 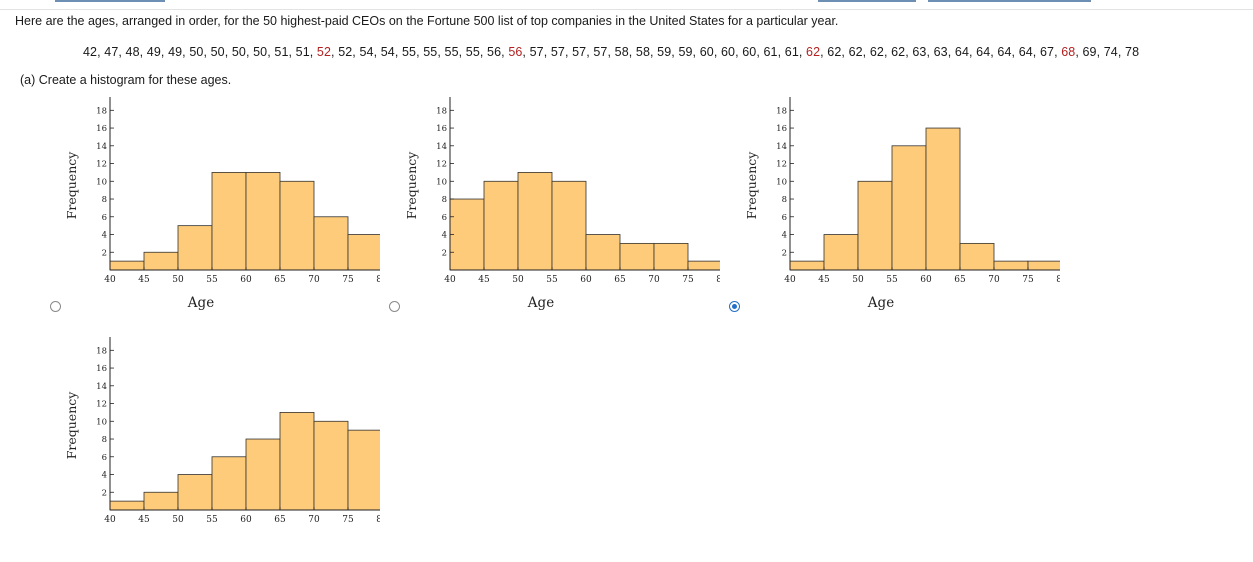 I want to click on age-value: 78, so click(x=1132, y=52).